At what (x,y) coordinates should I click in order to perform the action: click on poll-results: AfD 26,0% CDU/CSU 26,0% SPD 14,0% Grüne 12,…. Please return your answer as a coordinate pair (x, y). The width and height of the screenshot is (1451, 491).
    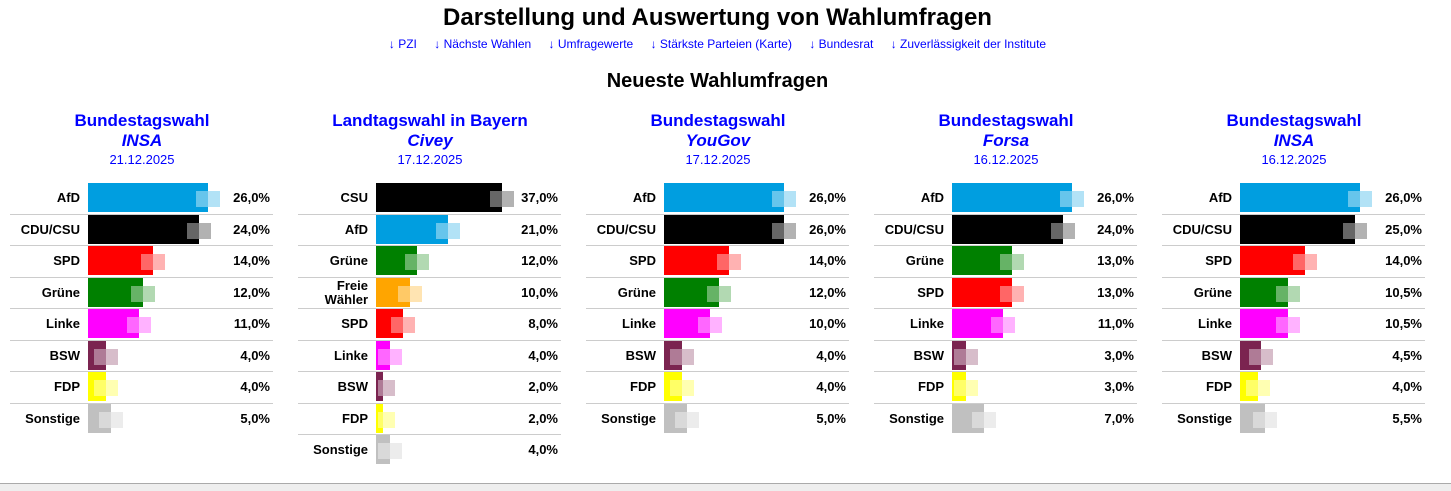
    Looking at the image, I should click on (717, 309).